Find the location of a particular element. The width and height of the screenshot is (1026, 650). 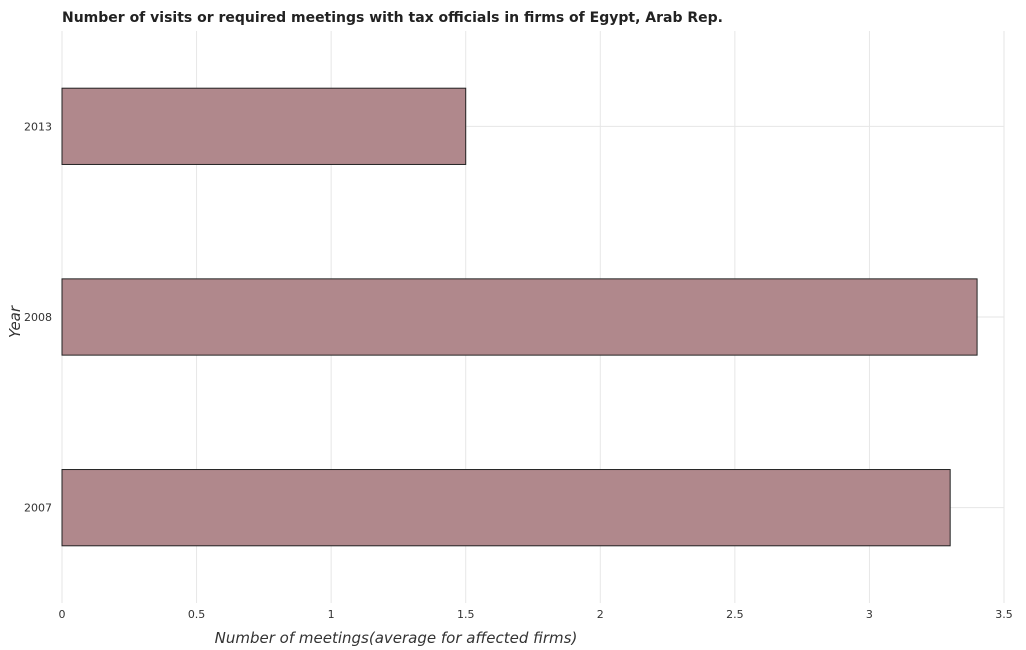

x-tick-label: 3 is located at coordinates (869, 614).